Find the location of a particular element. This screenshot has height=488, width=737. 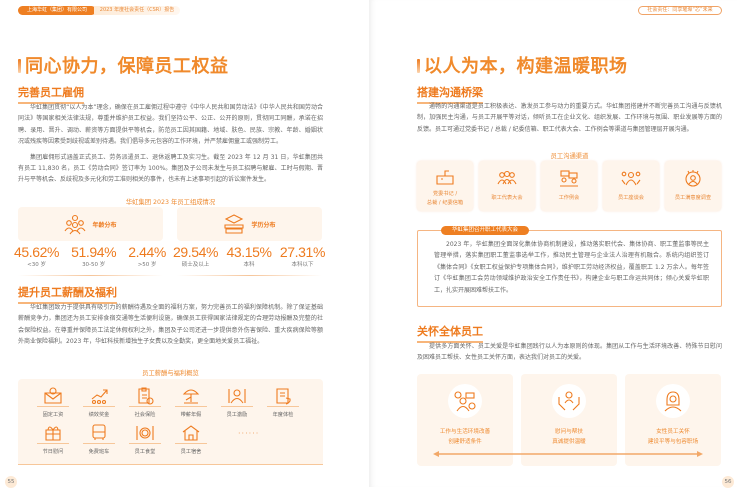

benefit-label: 免费班车 is located at coordinates (99, 452).